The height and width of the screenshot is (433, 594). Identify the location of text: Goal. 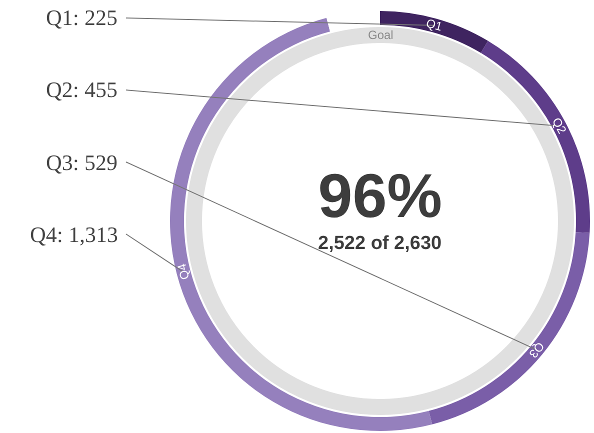
(381, 35).